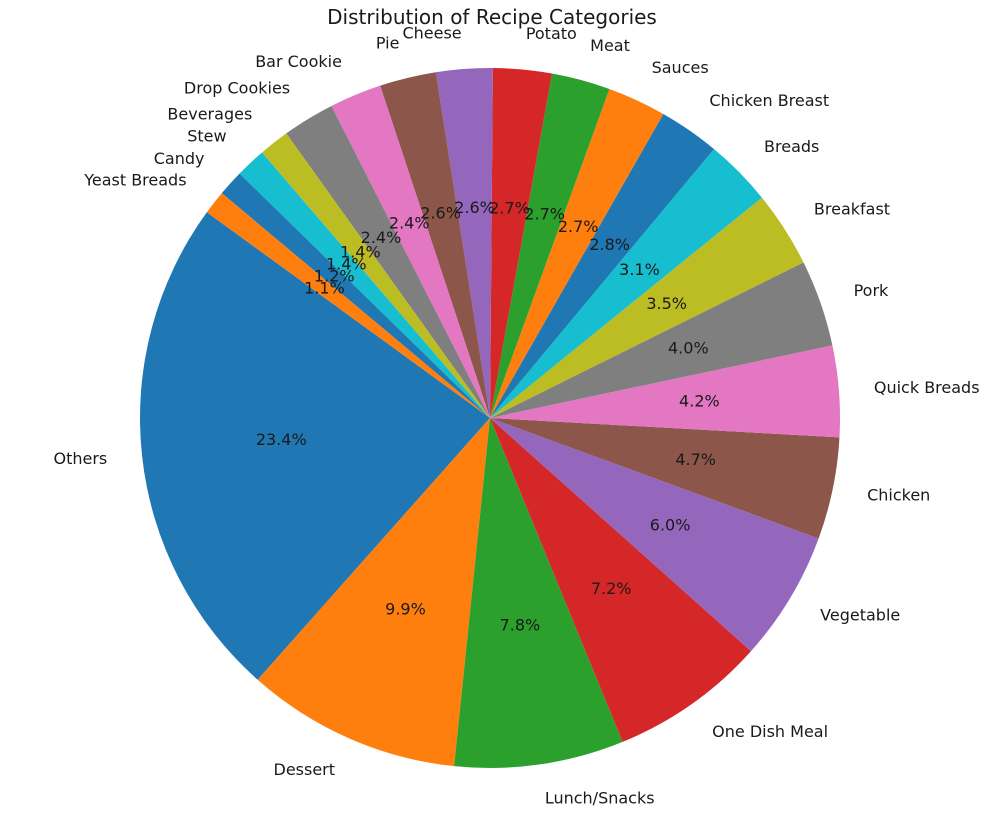 This screenshot has height=821, width=992. Describe the element at coordinates (661, 340) in the screenshot. I see `pie-slice-pork` at that location.